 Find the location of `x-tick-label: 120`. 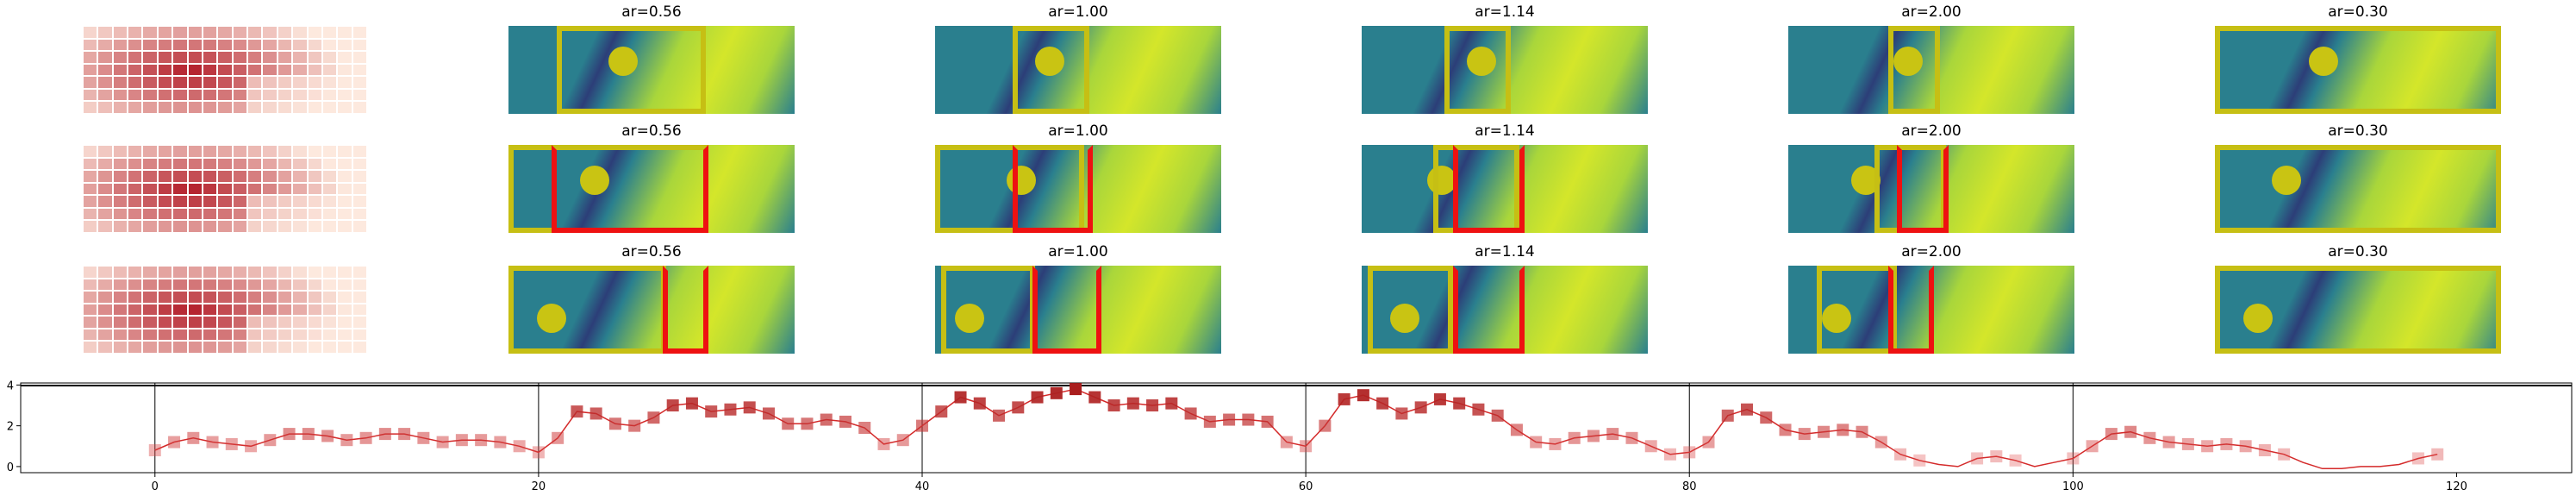

x-tick-label: 120 is located at coordinates (2456, 486).